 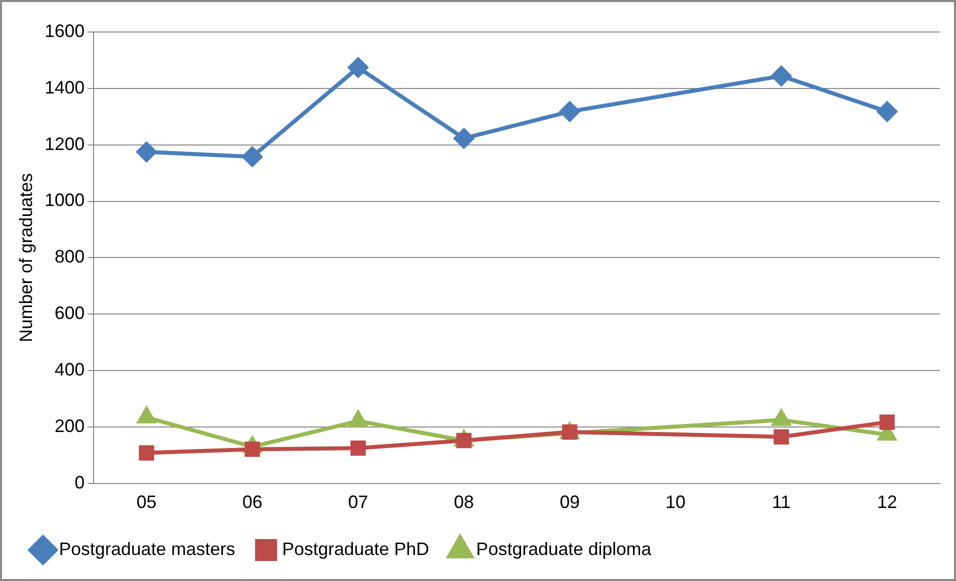 I want to click on y-tick-label: 1200, so click(x=64, y=144).